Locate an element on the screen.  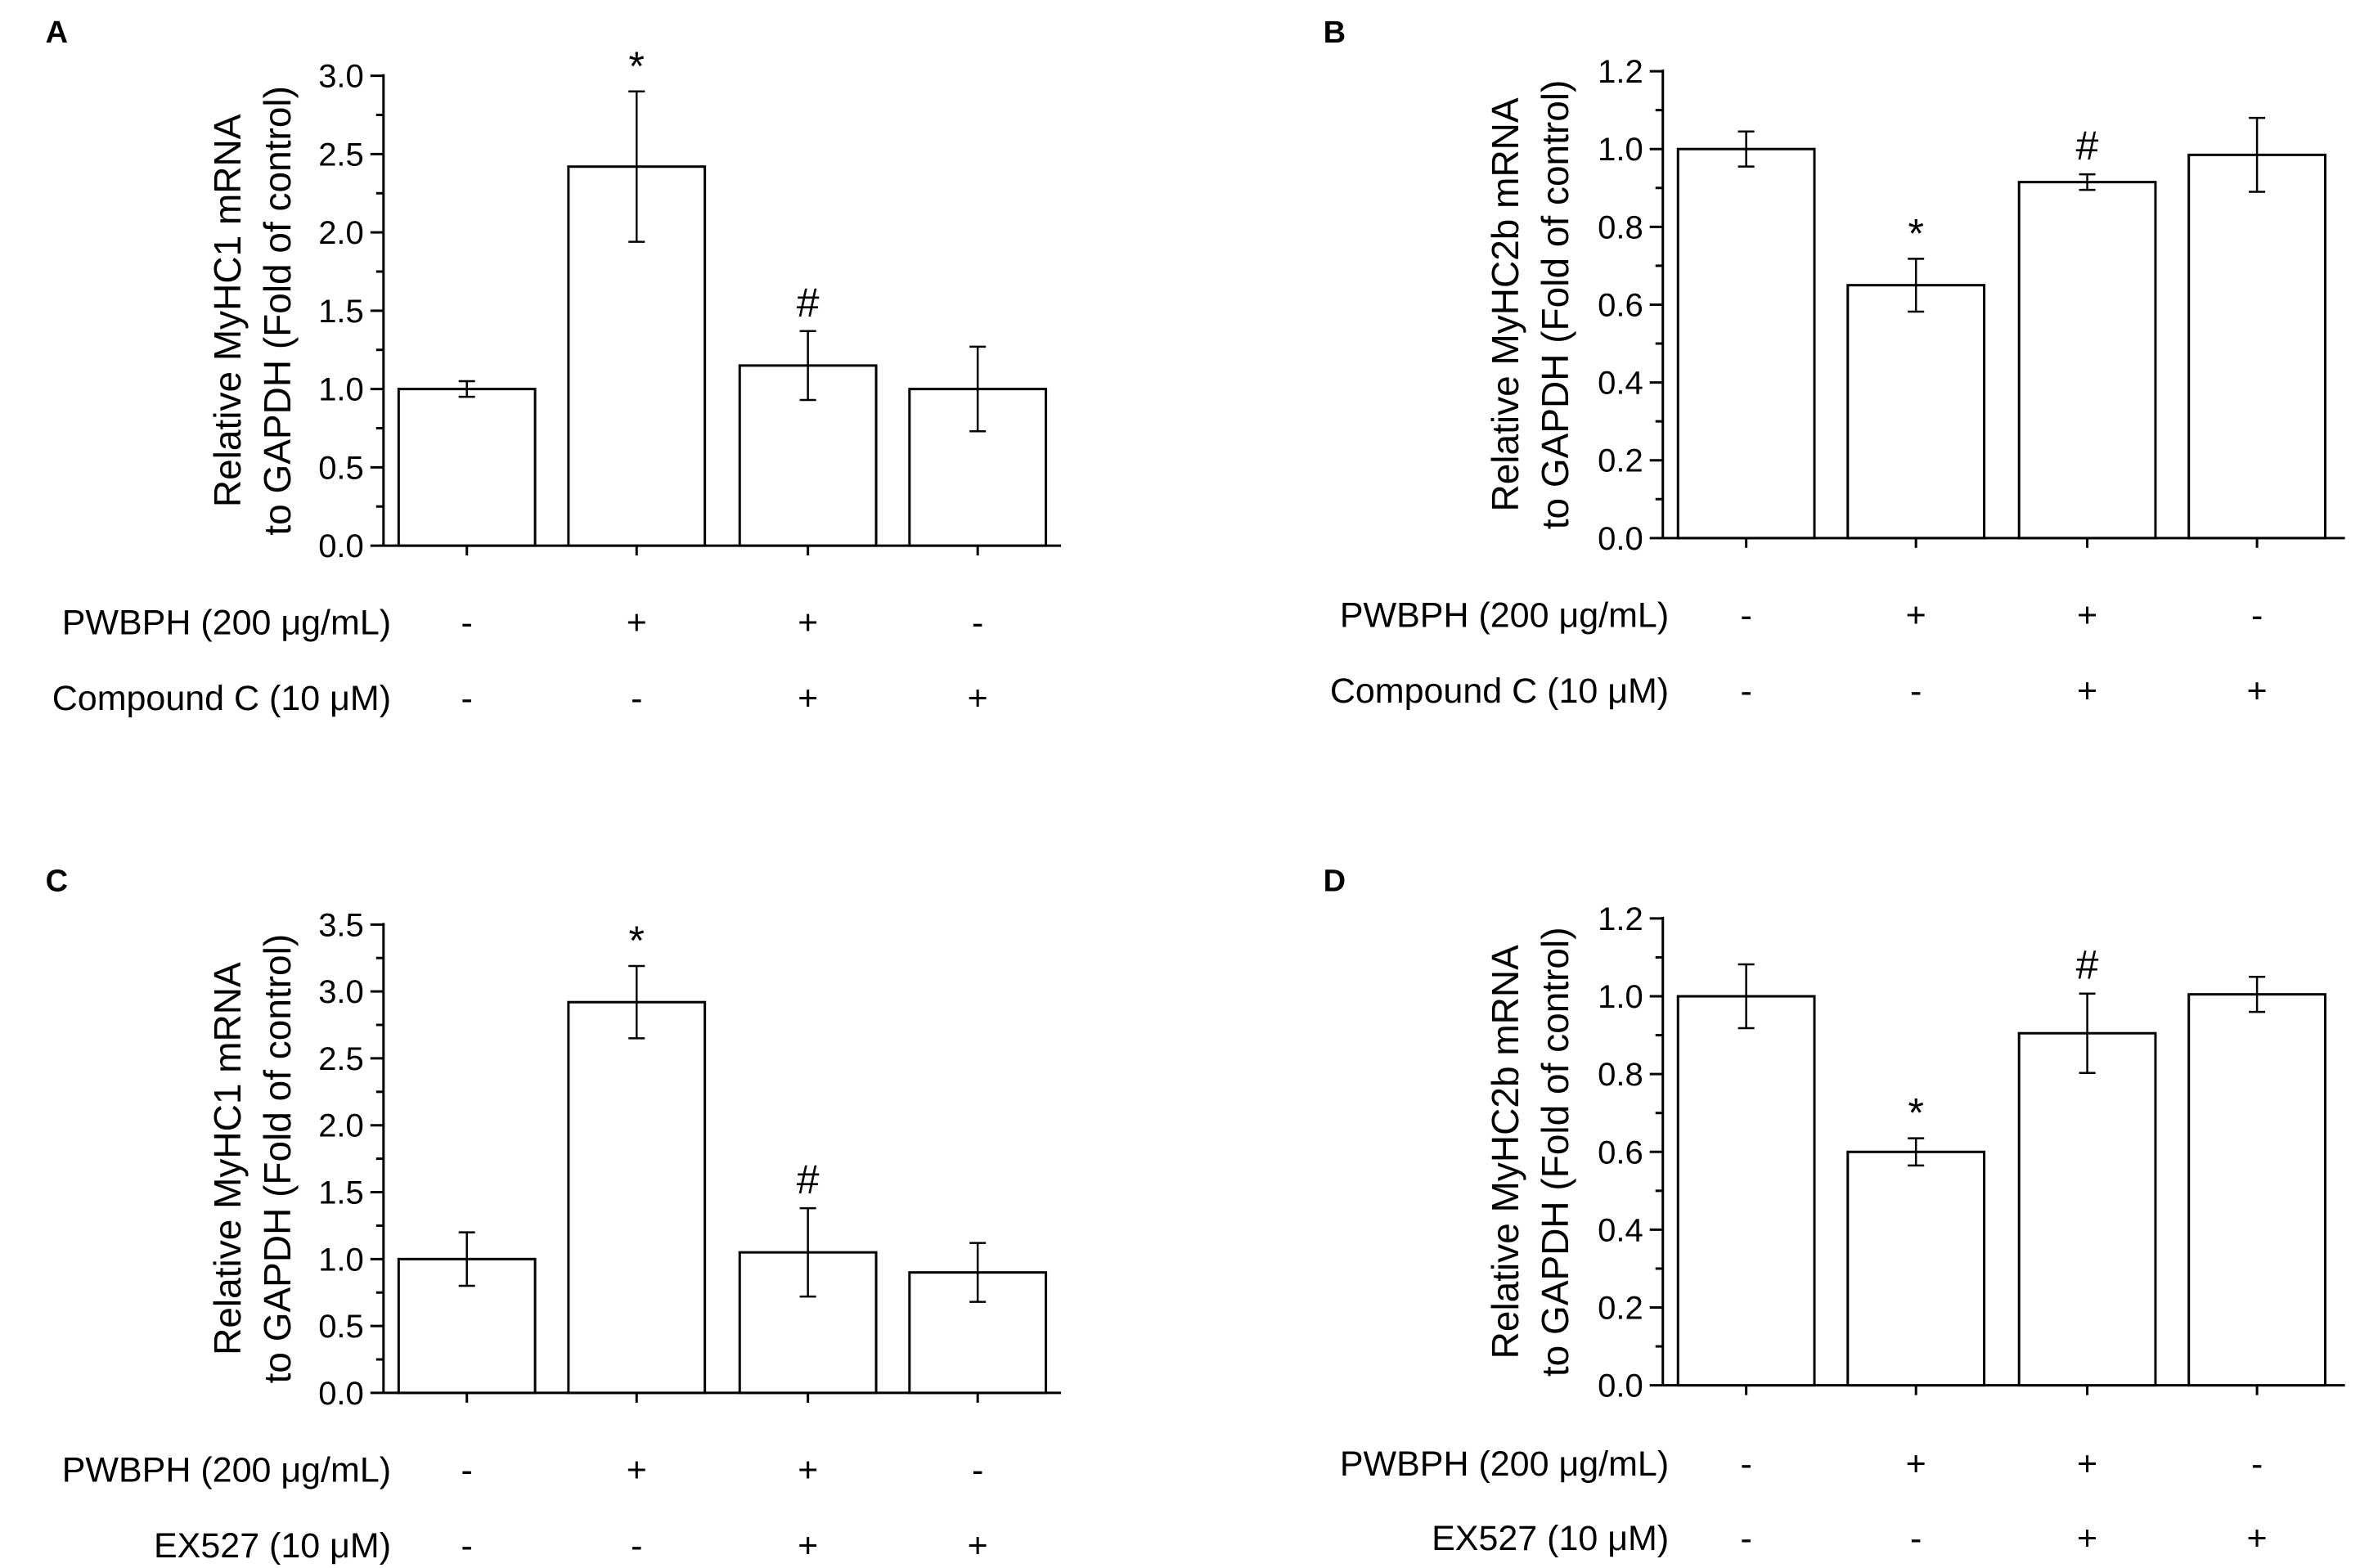
y-tick-label: 0.5 is located at coordinates (341, 468).